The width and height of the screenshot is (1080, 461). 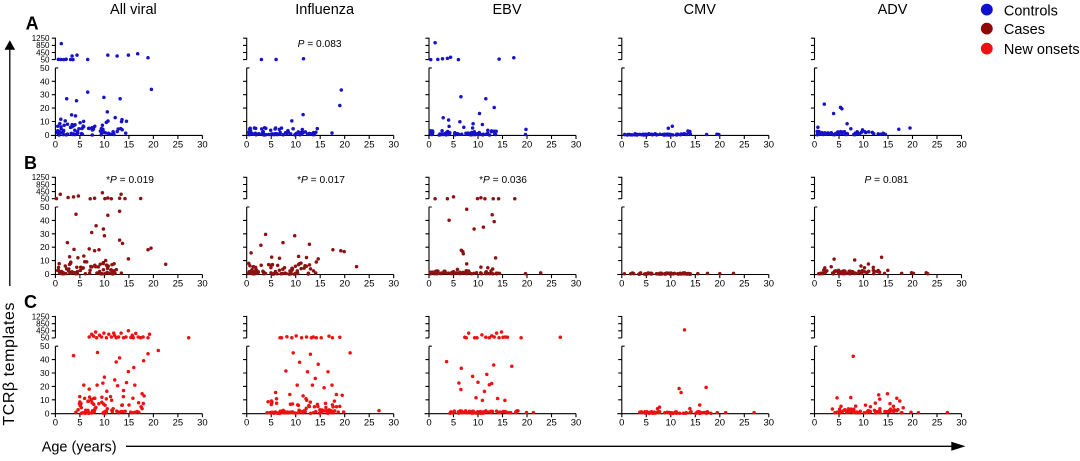 What do you see at coordinates (32, 24) in the screenshot?
I see `svg-text: A` at bounding box center [32, 24].